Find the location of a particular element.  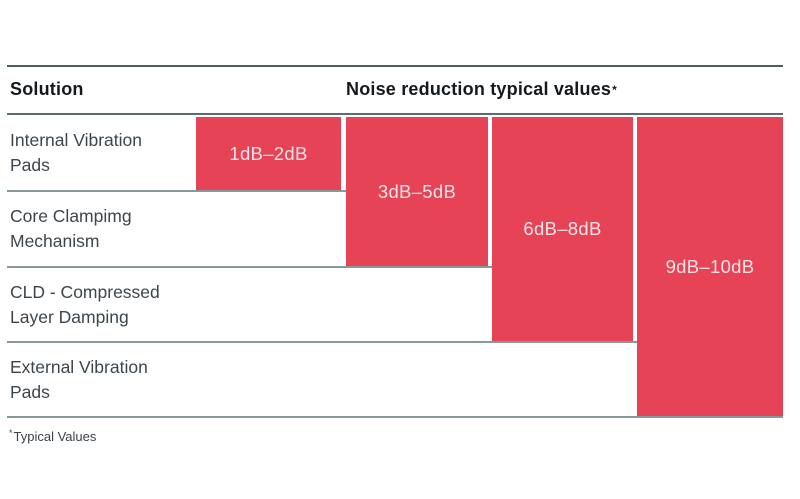

row-label-line: Mechanism is located at coordinates (55, 241).